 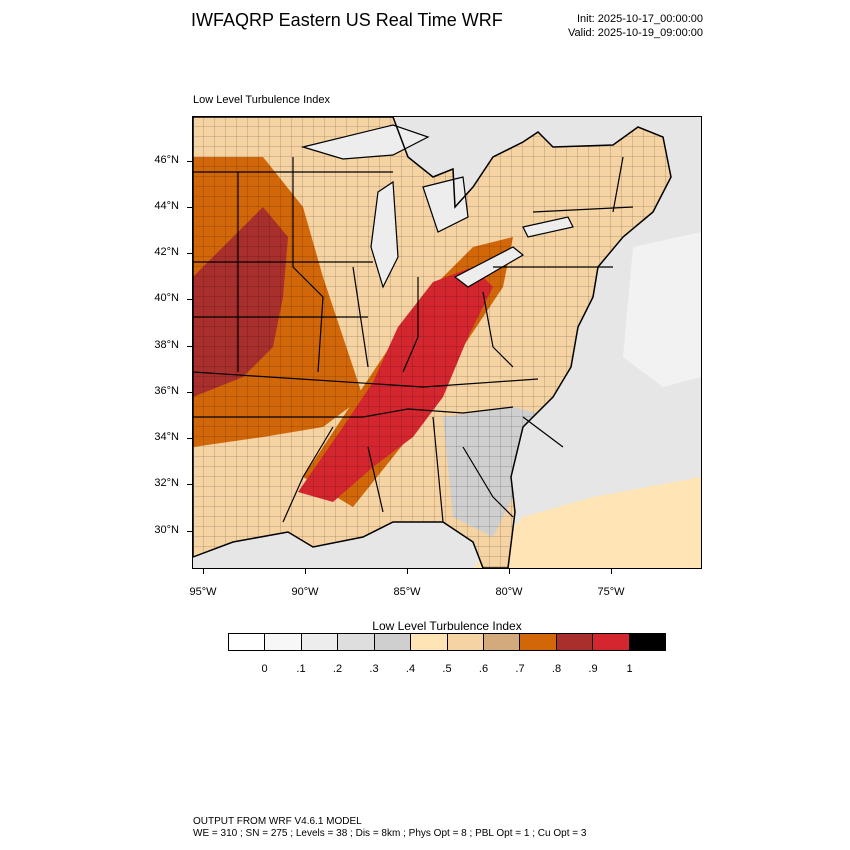 I want to click on lon-label: 75°W, so click(x=611, y=592).